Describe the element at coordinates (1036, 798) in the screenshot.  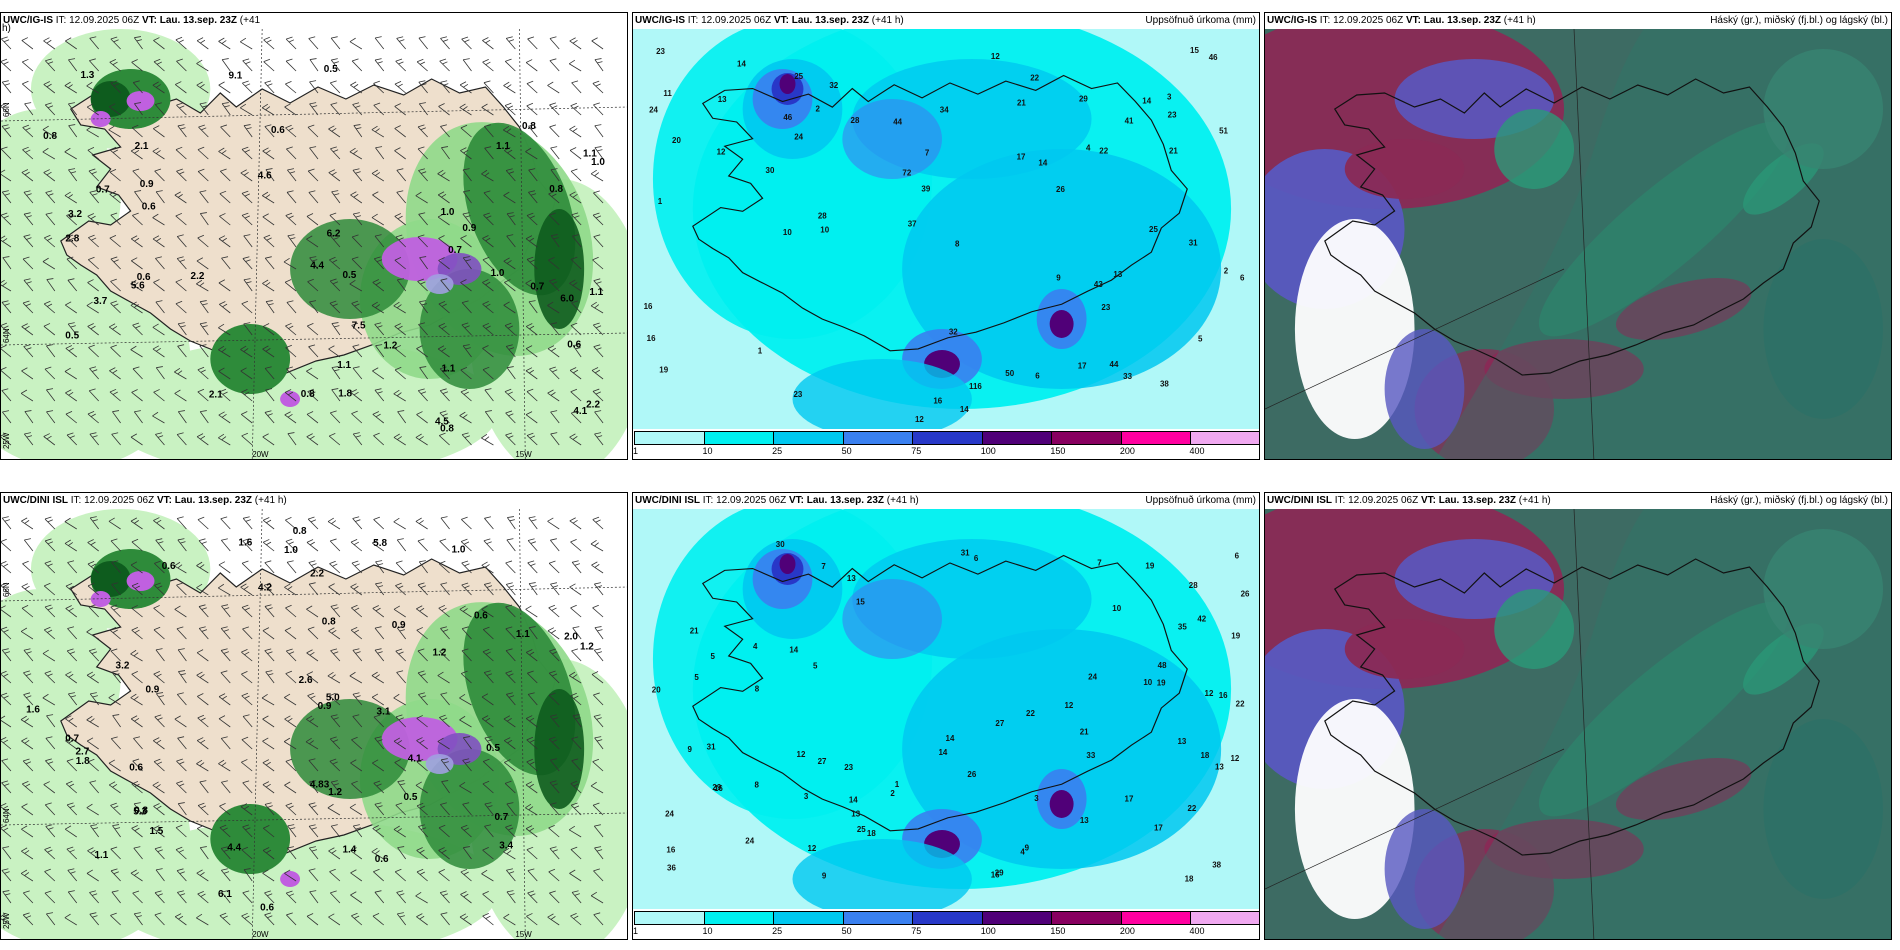
I see `precip-value-label: 3` at that location.